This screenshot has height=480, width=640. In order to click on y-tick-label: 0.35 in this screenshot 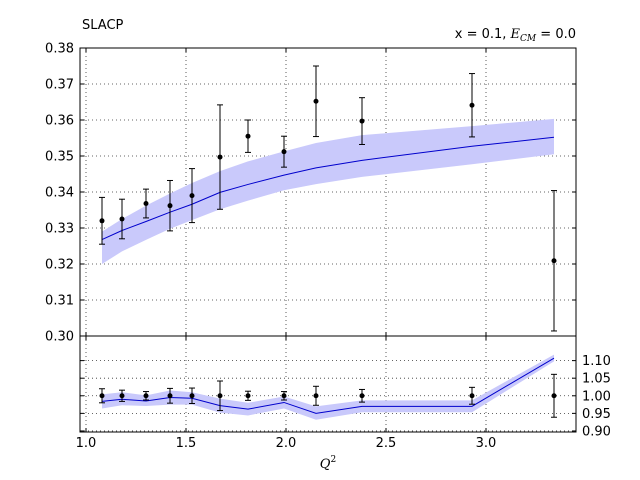, I will do `click(59, 157)`.